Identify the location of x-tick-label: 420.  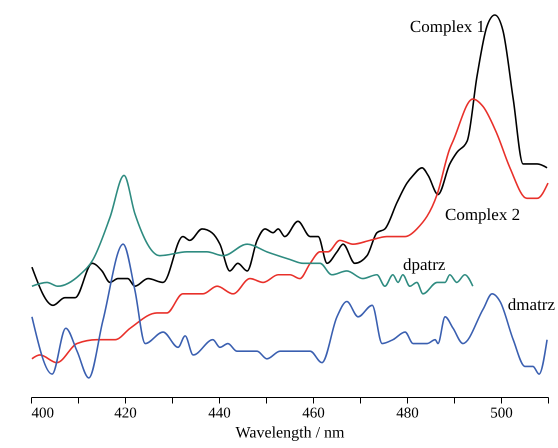
(125, 414).